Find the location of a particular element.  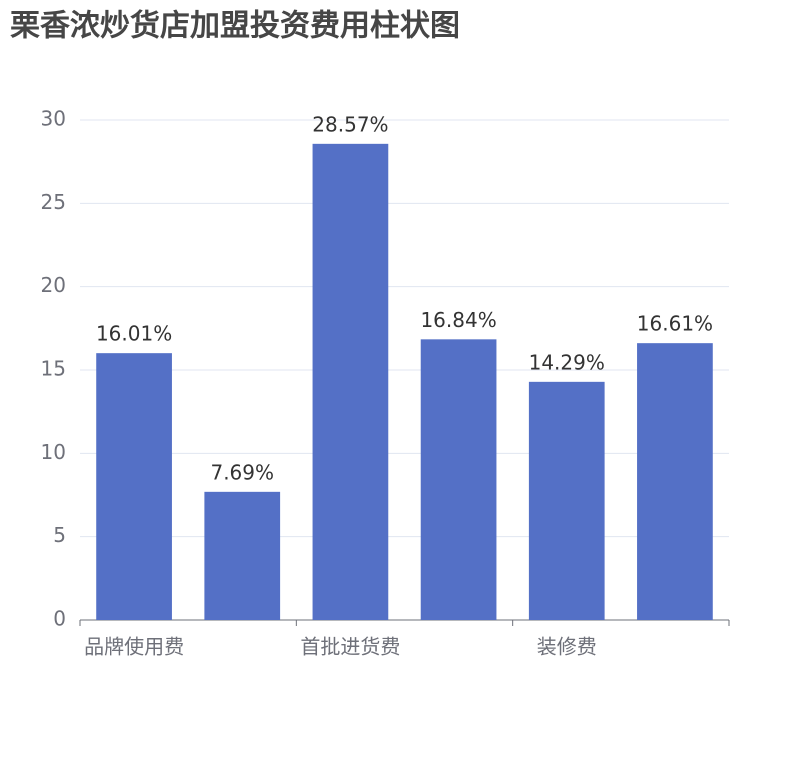

y-tick-label: 30 is located at coordinates (53, 119).